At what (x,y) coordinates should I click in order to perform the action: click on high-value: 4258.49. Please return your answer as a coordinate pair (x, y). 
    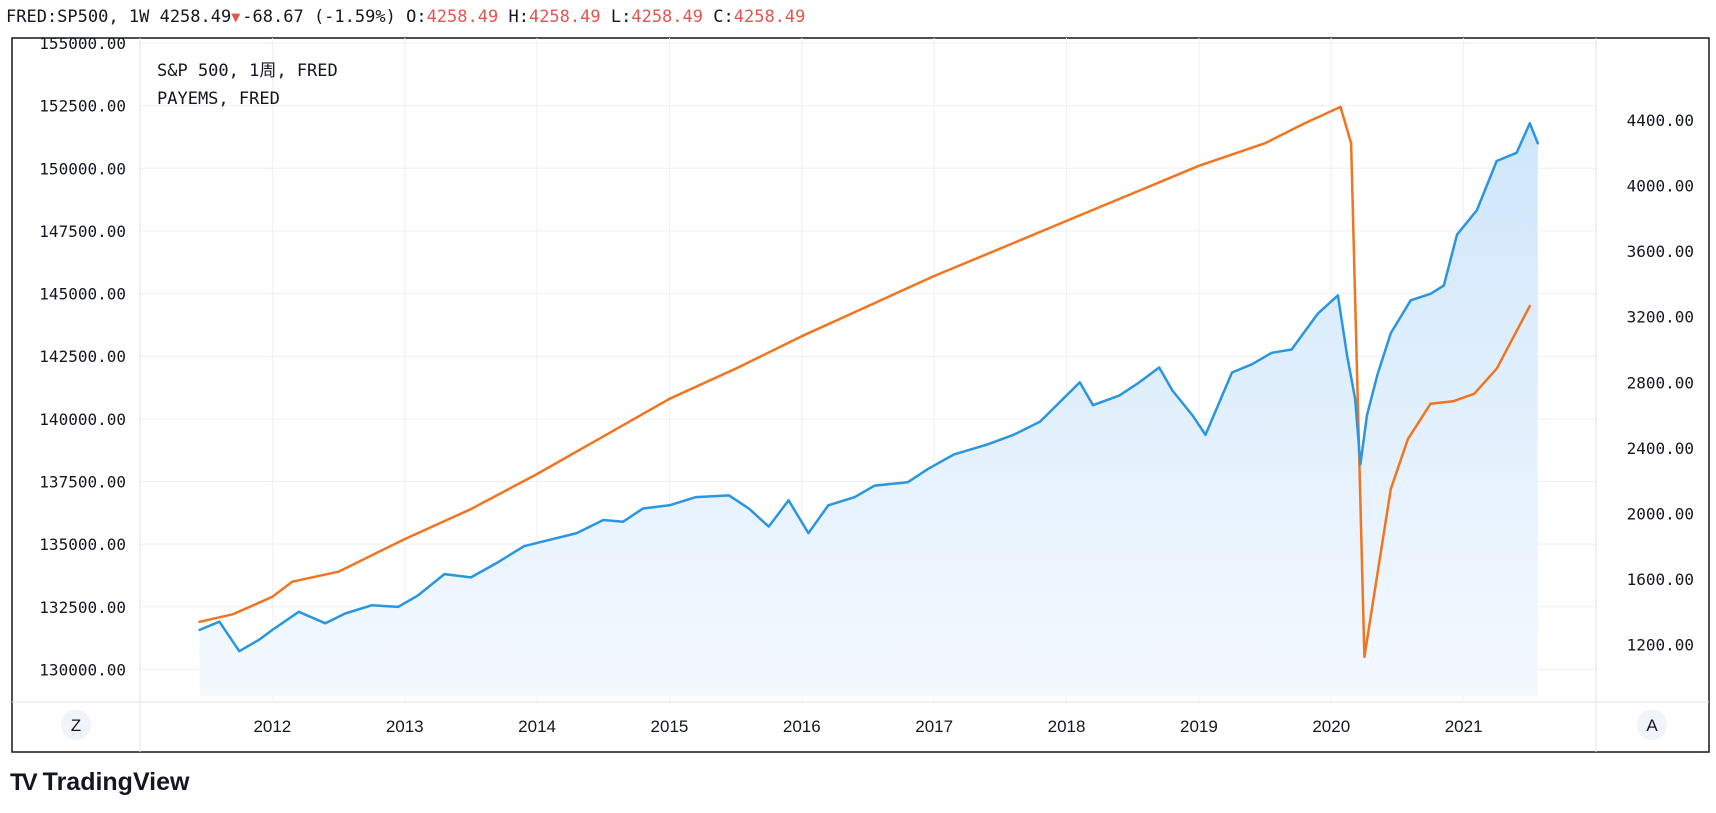
    Looking at the image, I should click on (564, 17).